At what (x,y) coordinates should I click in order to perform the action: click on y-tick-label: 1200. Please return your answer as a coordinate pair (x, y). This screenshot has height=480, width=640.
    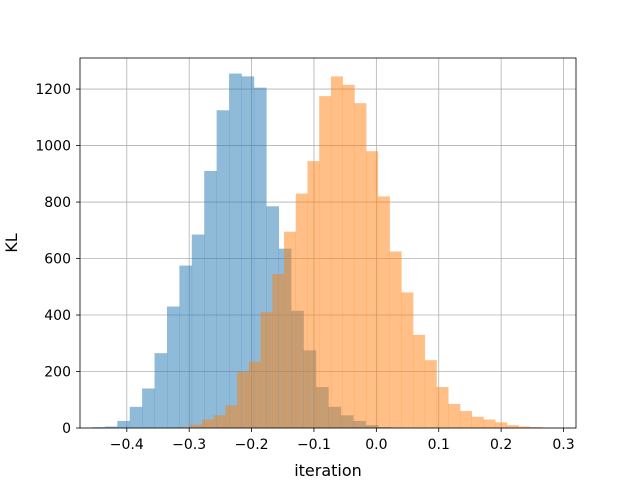
    Looking at the image, I should click on (53, 90).